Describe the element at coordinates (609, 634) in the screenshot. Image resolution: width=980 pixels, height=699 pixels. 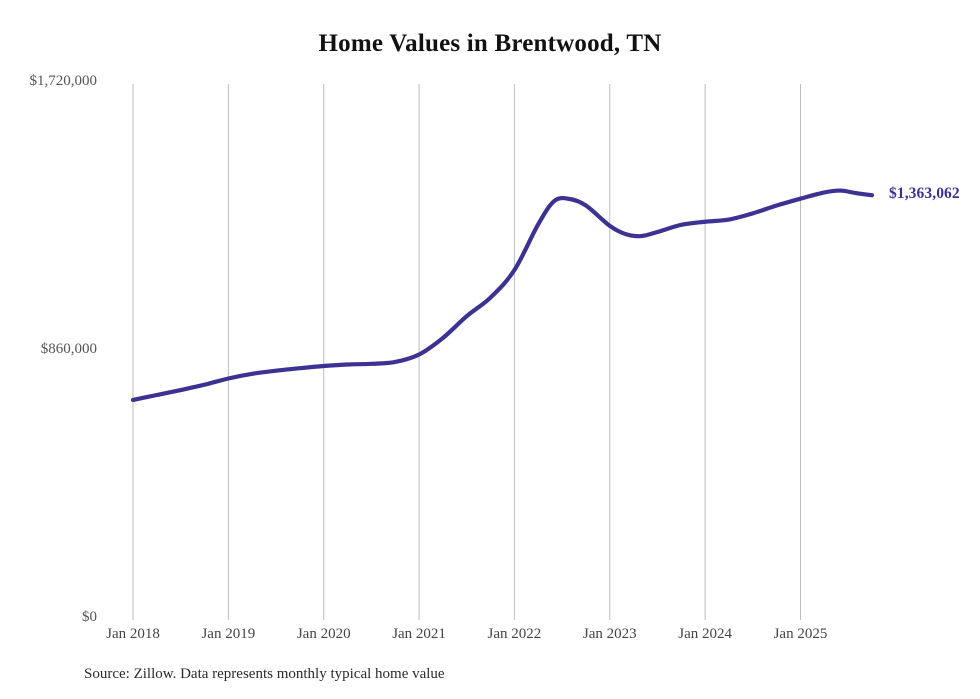
I see `x-tick-label-jan-2023: Jan 2023` at that location.